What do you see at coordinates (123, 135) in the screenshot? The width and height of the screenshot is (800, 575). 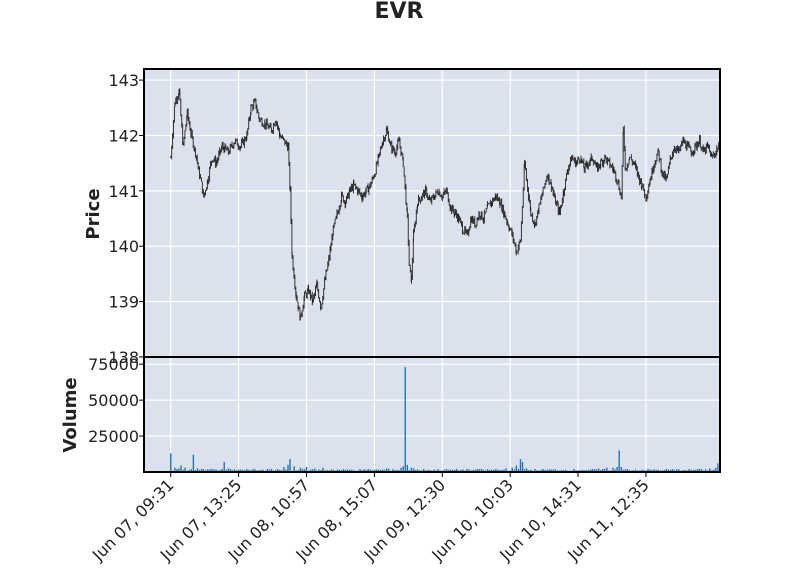 I see `price-tick-label: 142` at bounding box center [123, 135].